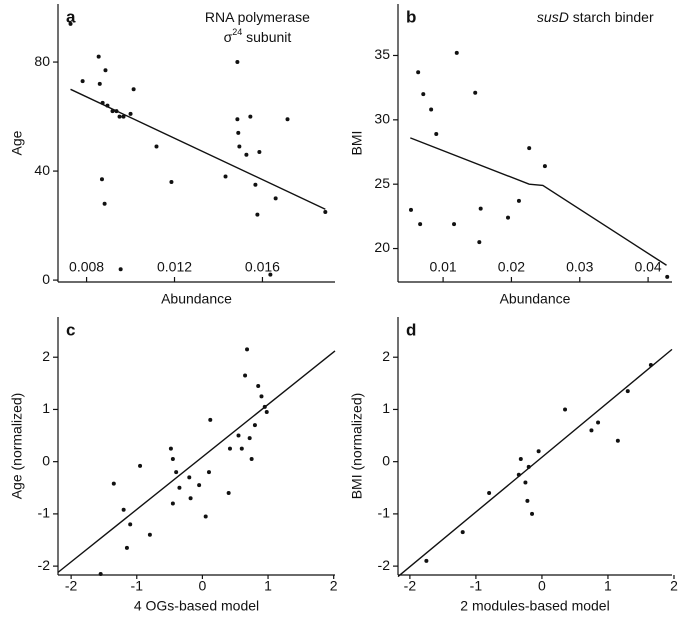 The height and width of the screenshot is (620, 686). I want to click on x-tick-label: 0.008, so click(86, 267).